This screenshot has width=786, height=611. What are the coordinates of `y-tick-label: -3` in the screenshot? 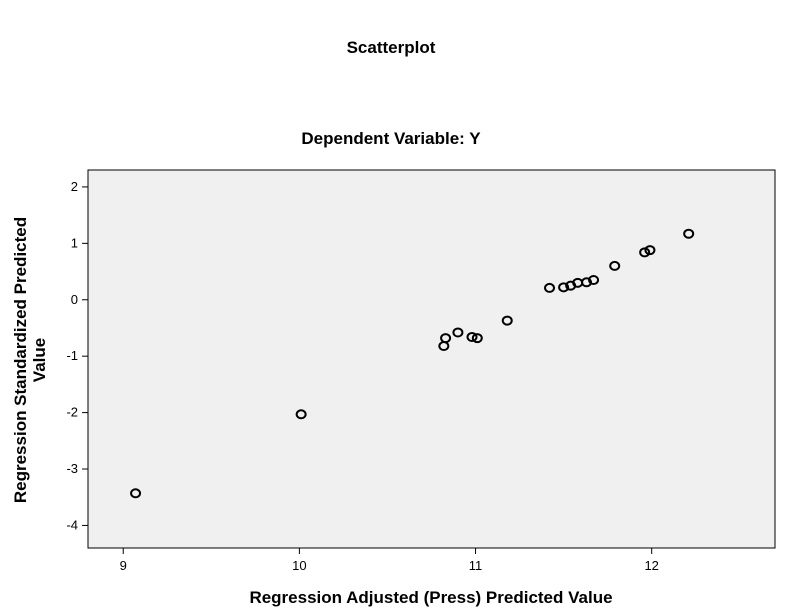 It's located at (72, 468).